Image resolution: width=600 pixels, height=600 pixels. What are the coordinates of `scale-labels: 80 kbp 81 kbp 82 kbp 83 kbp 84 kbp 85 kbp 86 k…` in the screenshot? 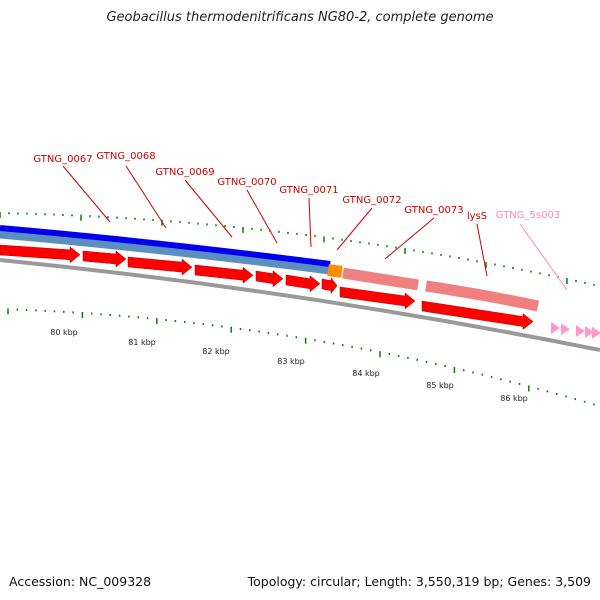 It's located at (289, 365).